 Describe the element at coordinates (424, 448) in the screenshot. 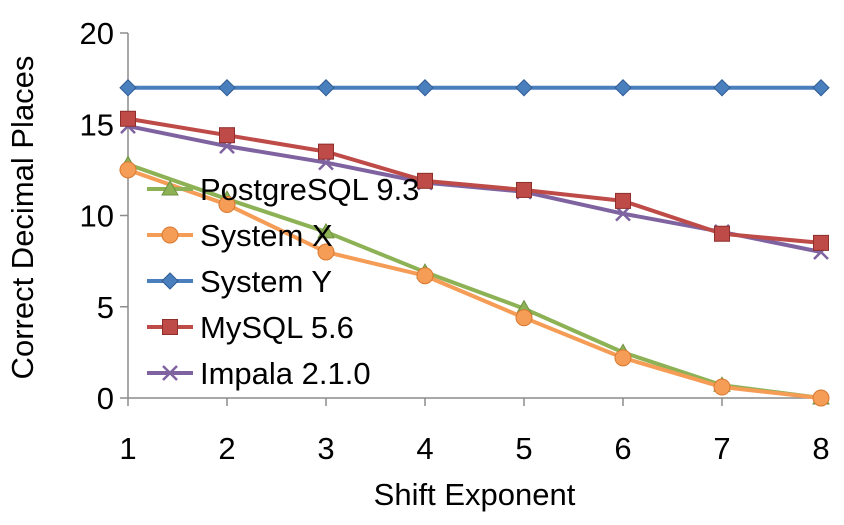

I see `x-tick-label: 4` at that location.